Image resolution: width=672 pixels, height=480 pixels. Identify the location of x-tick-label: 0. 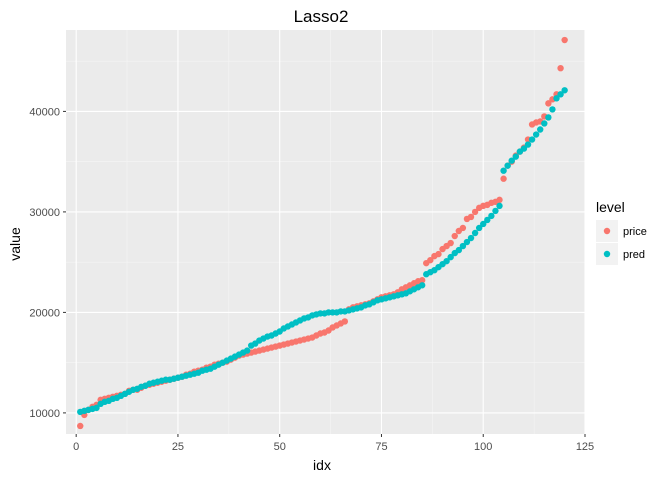
(76, 447).